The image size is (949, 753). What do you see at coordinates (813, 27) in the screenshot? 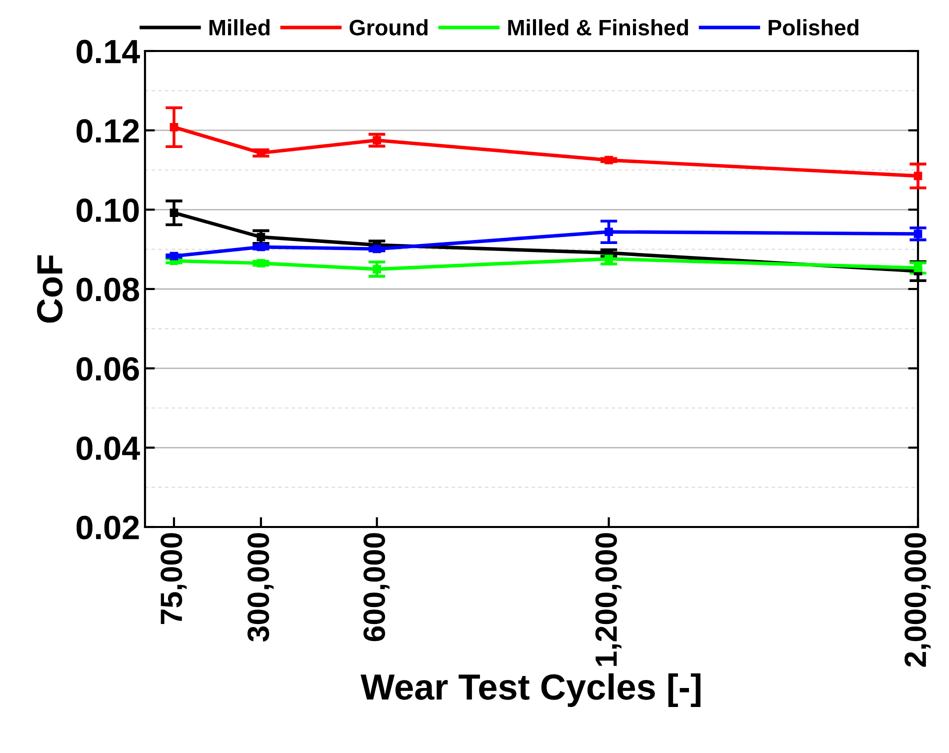
I see `legend-label: Polished` at bounding box center [813, 27].